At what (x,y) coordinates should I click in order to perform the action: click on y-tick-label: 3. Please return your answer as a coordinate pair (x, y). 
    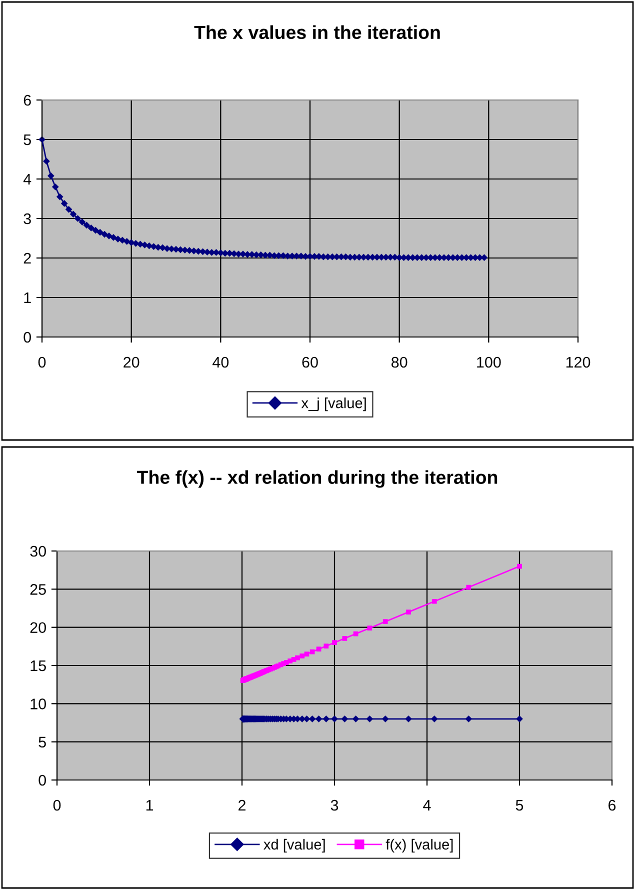
    Looking at the image, I should click on (27, 218).